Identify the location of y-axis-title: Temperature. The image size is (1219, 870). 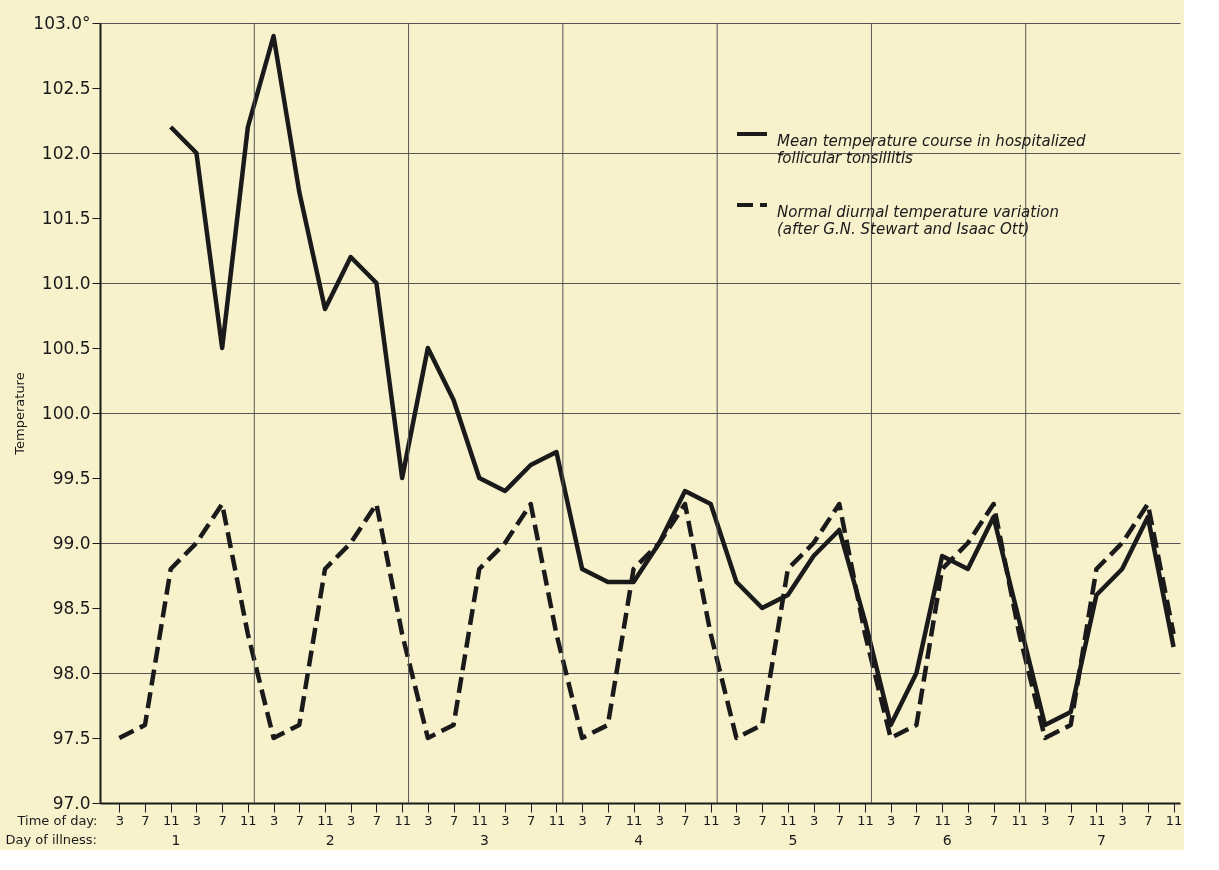
(20, 414).